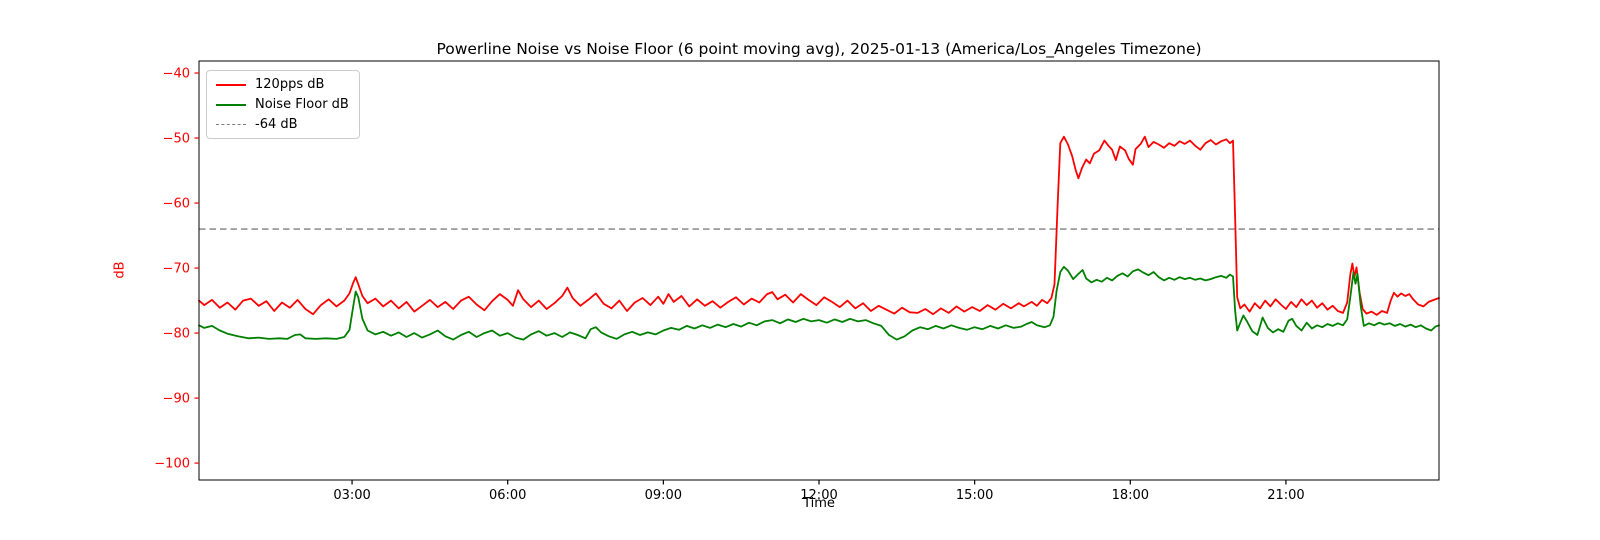 Image resolution: width=1600 pixels, height=540 pixels. What do you see at coordinates (290, 84) in the screenshot?
I see `legend-label-120pps-db: 120pps dB` at bounding box center [290, 84].